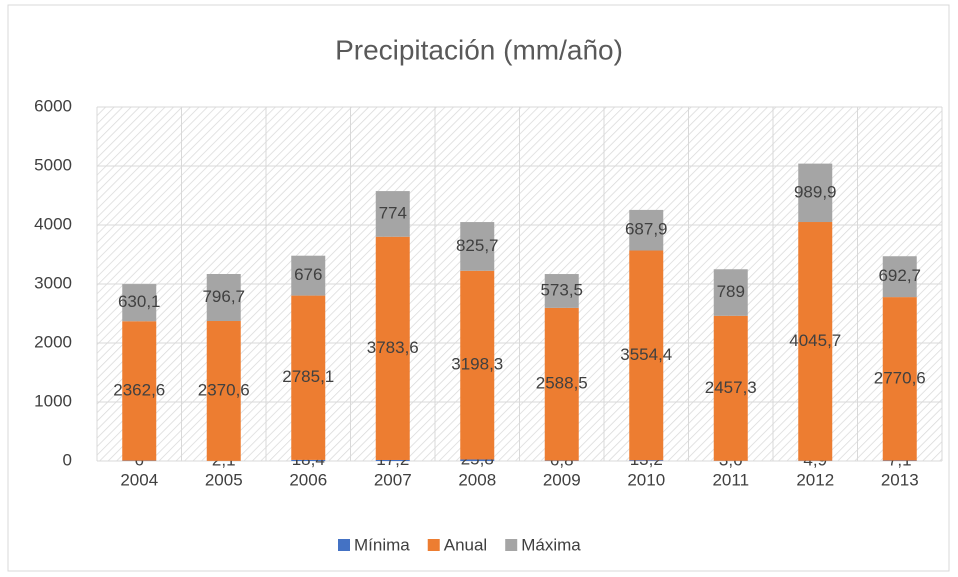 This screenshot has width=958, height=577. Describe the element at coordinates (646, 479) in the screenshot. I see `x-tick-label: 2010` at that location.